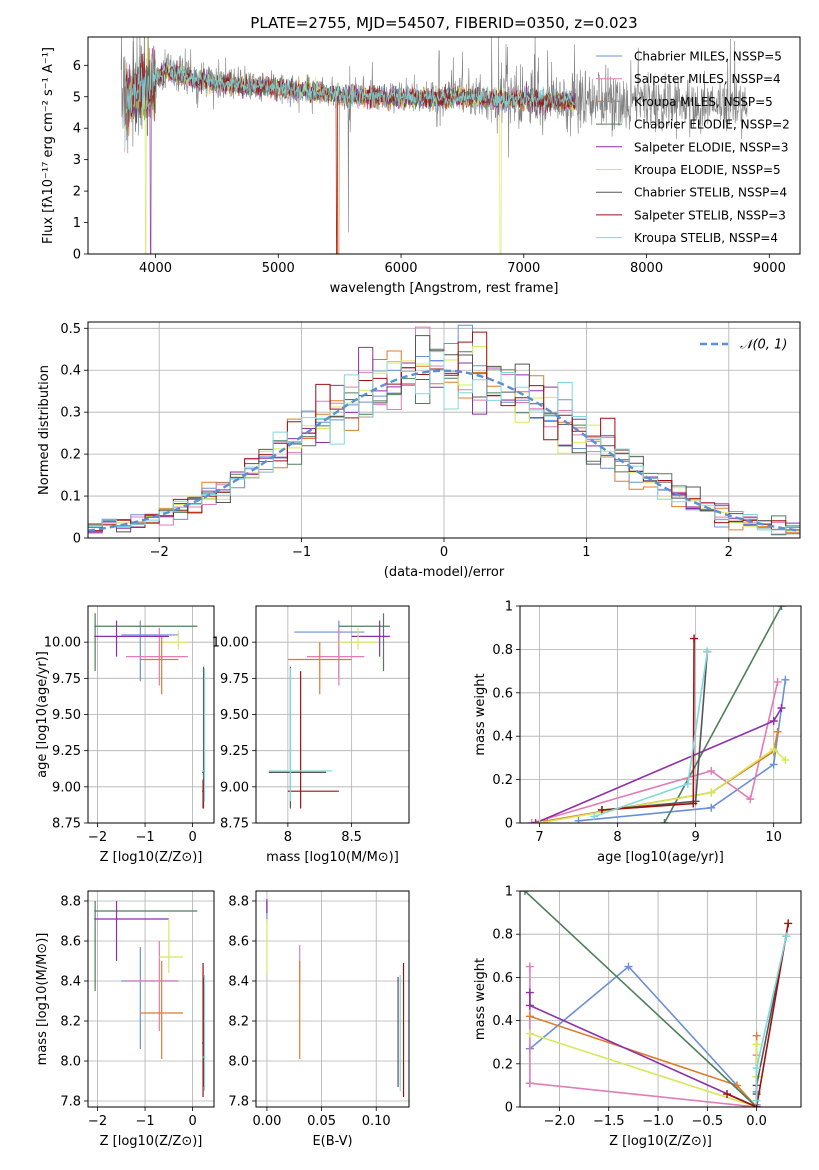  What do you see at coordinates (234, 787) in the screenshot?
I see `y-tick-label: 9.00` at bounding box center [234, 787].